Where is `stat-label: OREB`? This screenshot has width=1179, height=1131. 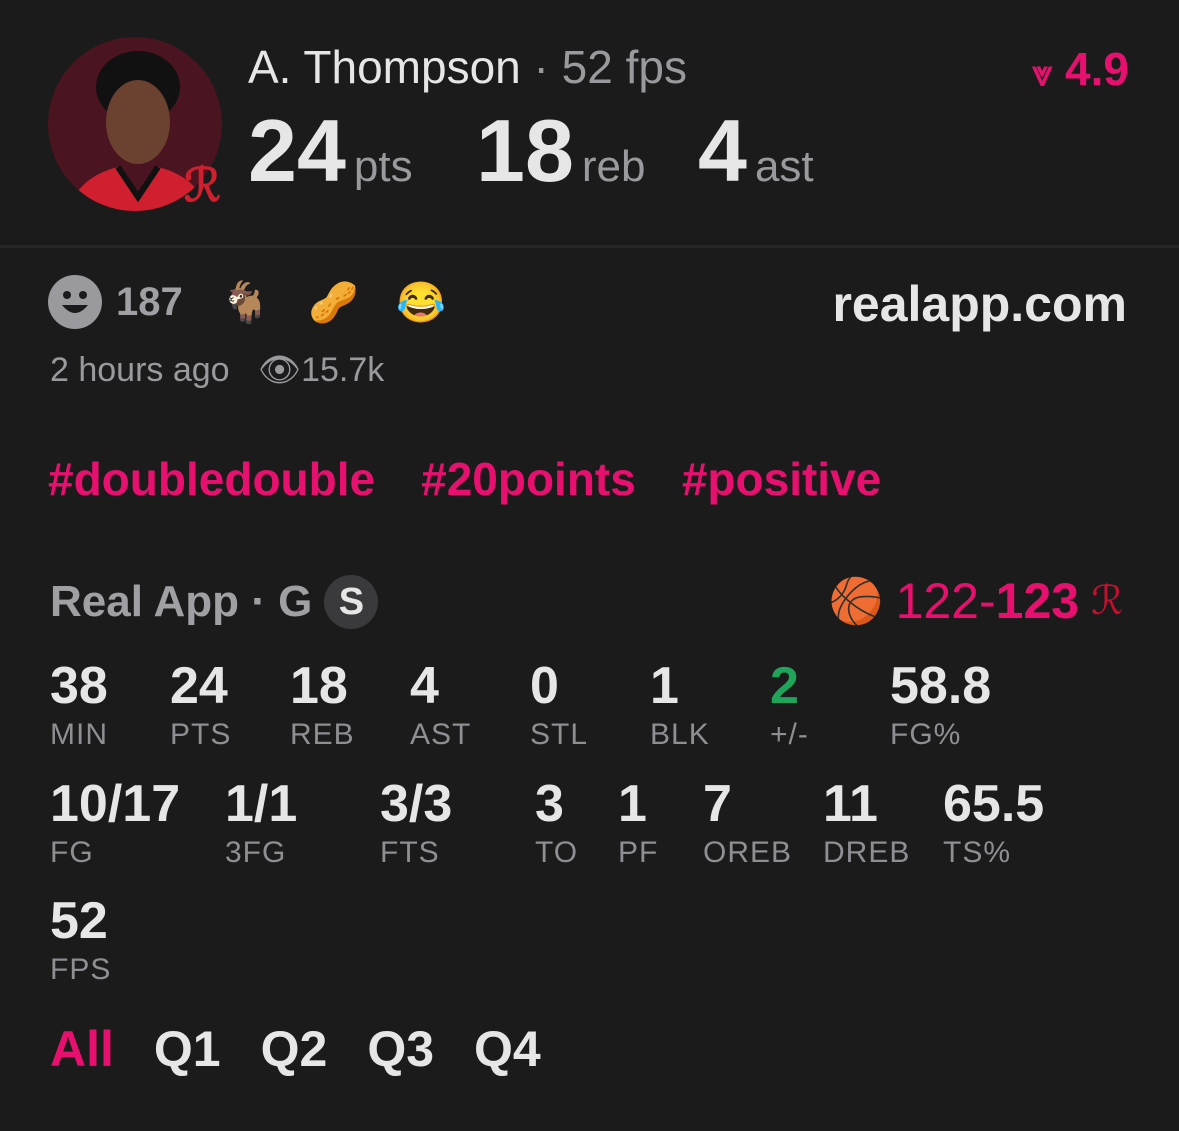
stat-label: OREB is located at coordinates (748, 852).